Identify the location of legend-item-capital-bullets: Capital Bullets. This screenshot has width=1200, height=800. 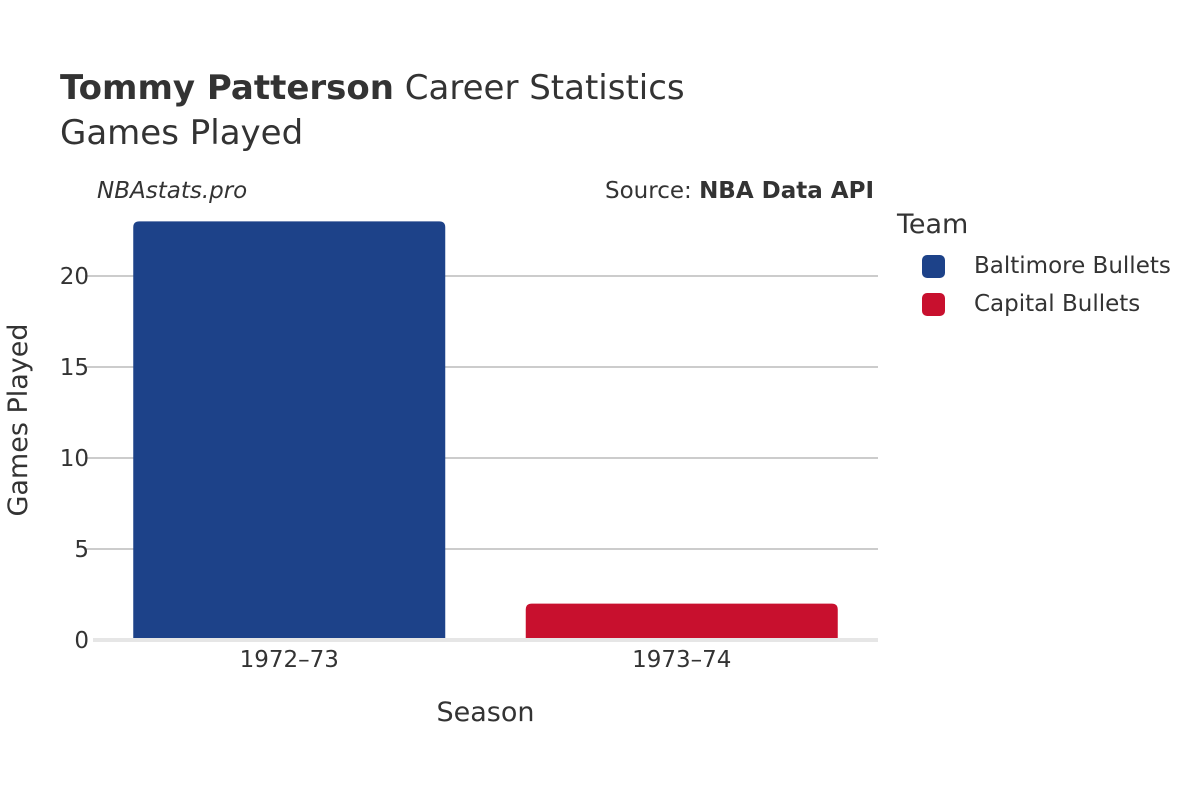
(1031, 304).